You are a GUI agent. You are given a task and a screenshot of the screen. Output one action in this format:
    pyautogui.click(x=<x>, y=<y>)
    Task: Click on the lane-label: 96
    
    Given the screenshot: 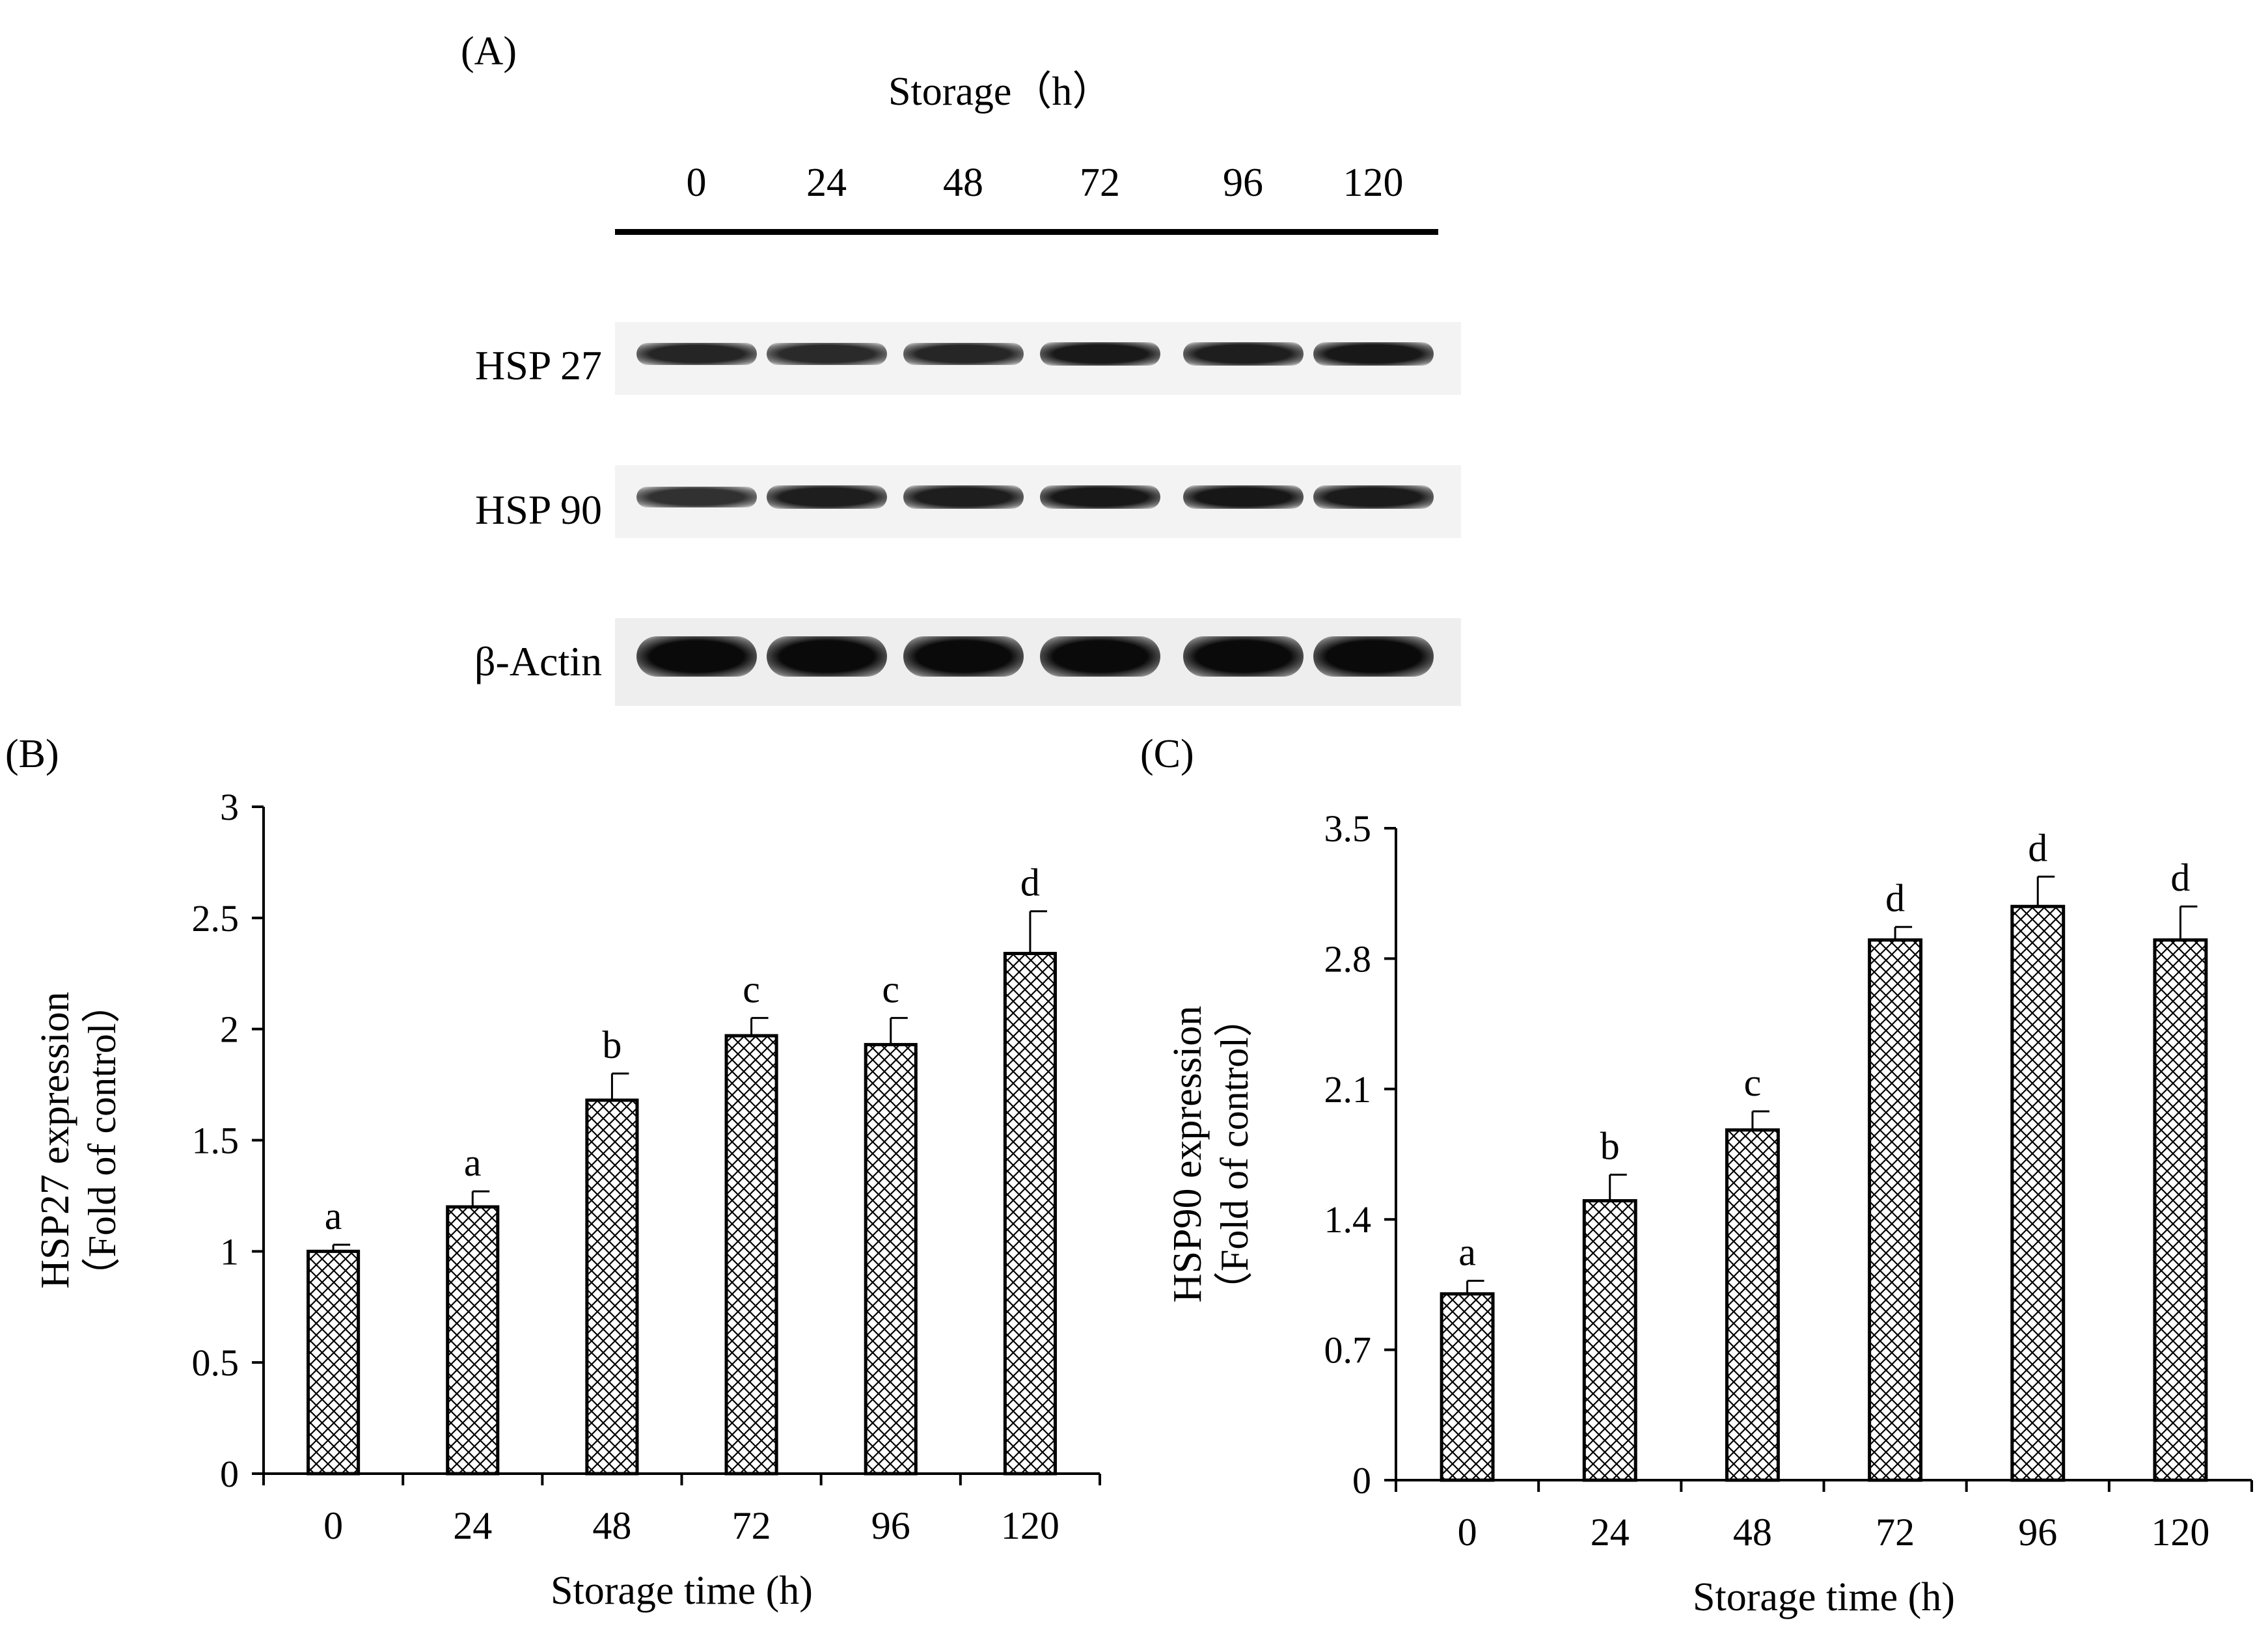 What is the action you would take?
    pyautogui.click(x=1243, y=183)
    